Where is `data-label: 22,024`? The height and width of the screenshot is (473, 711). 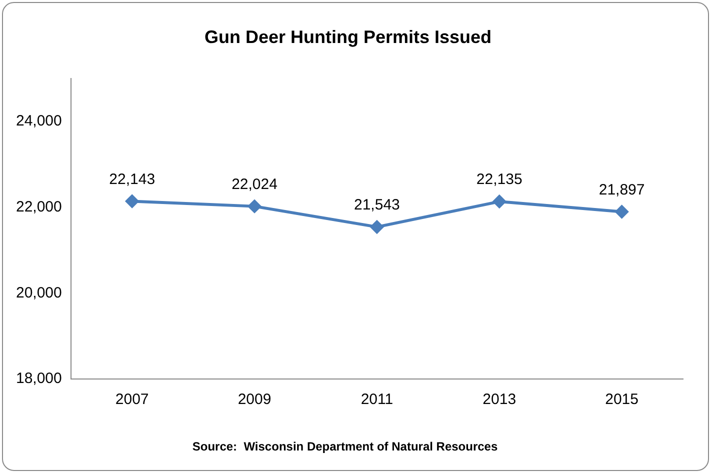
data-label: 22,024 is located at coordinates (255, 184).